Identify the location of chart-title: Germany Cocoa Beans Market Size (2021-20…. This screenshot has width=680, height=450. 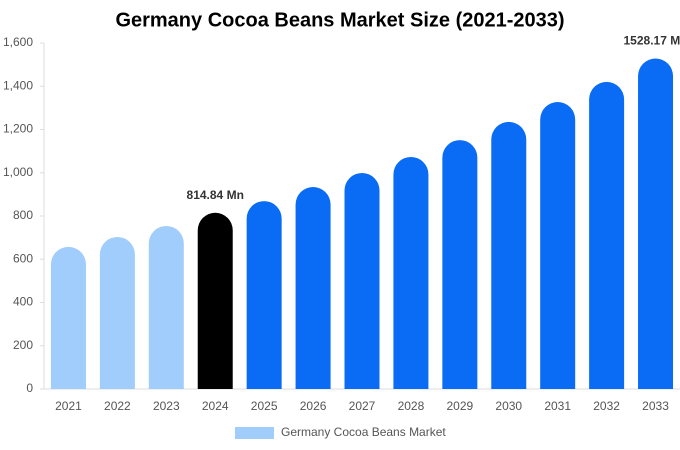
(339, 20).